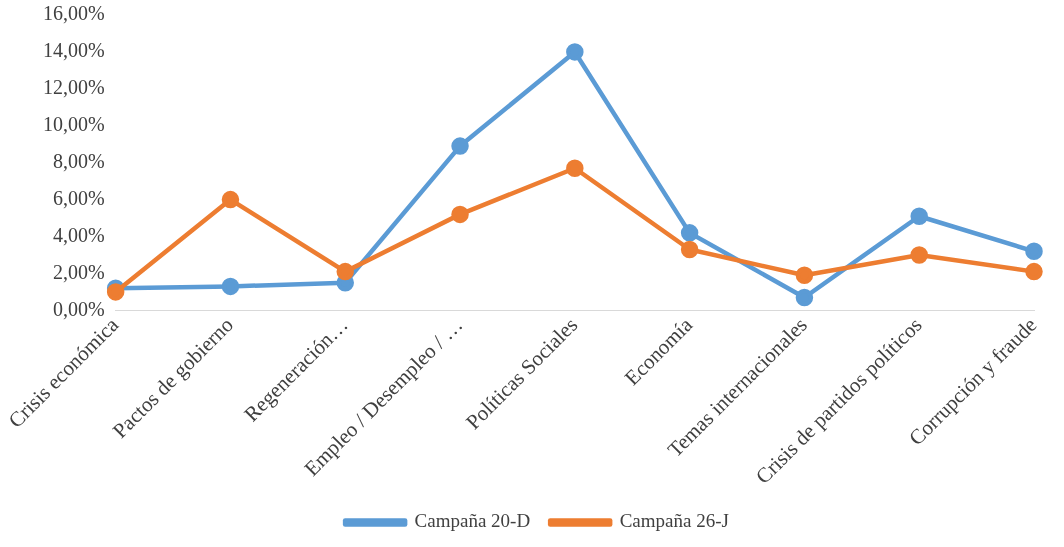 The height and width of the screenshot is (547, 1064). I want to click on y-tick-label: 14,00%, so click(73, 50).